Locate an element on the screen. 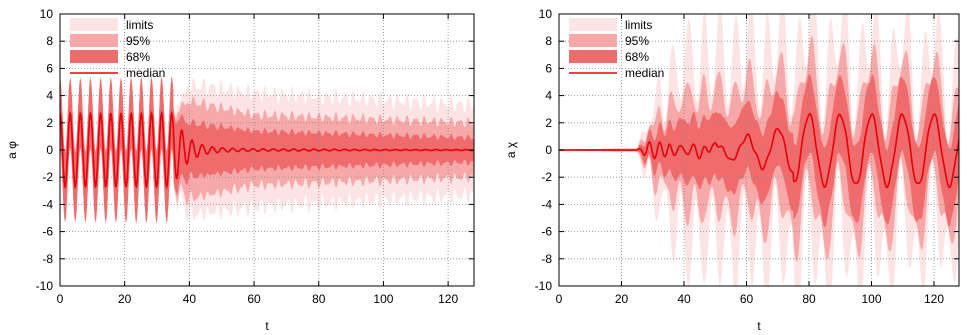 Image resolution: width=967 pixels, height=335 pixels. y-axis-label: a χ is located at coordinates (511, 149).